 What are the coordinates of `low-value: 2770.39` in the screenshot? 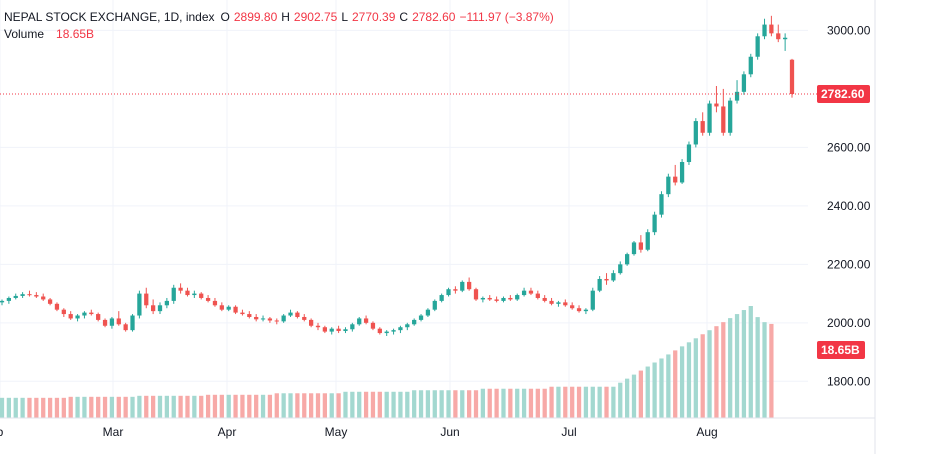 It's located at (373, 17).